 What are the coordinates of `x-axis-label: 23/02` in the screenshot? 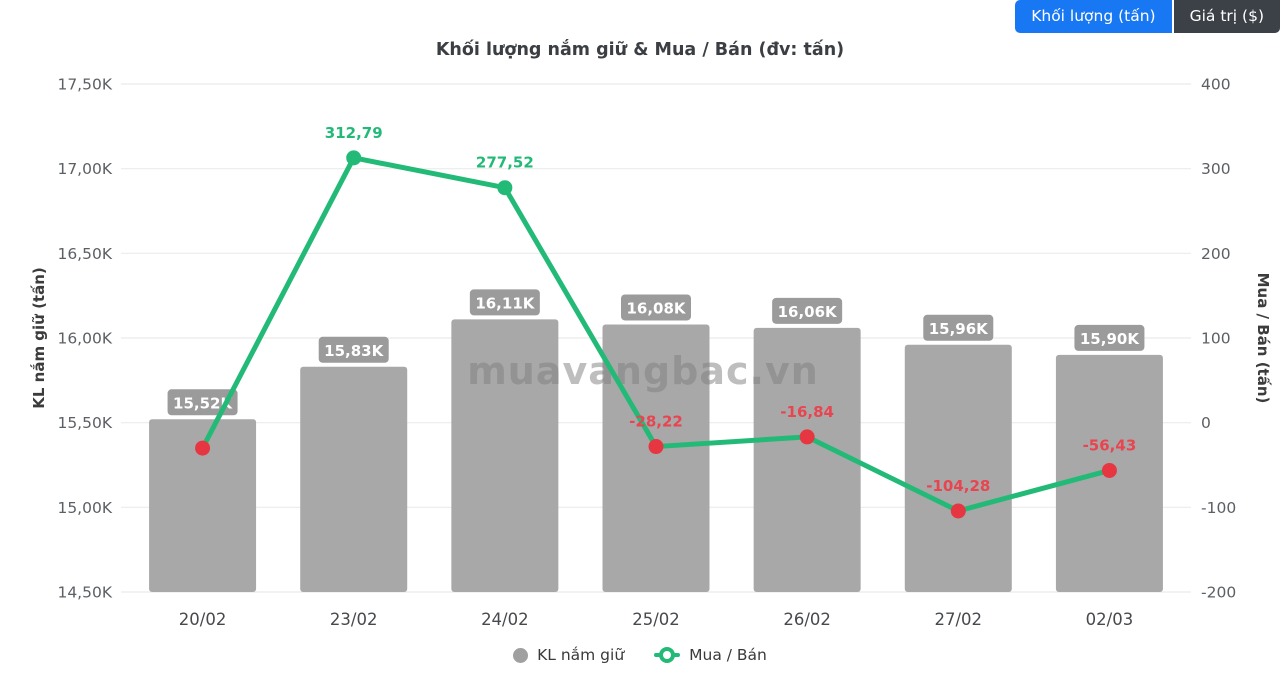 It's located at (354, 619).